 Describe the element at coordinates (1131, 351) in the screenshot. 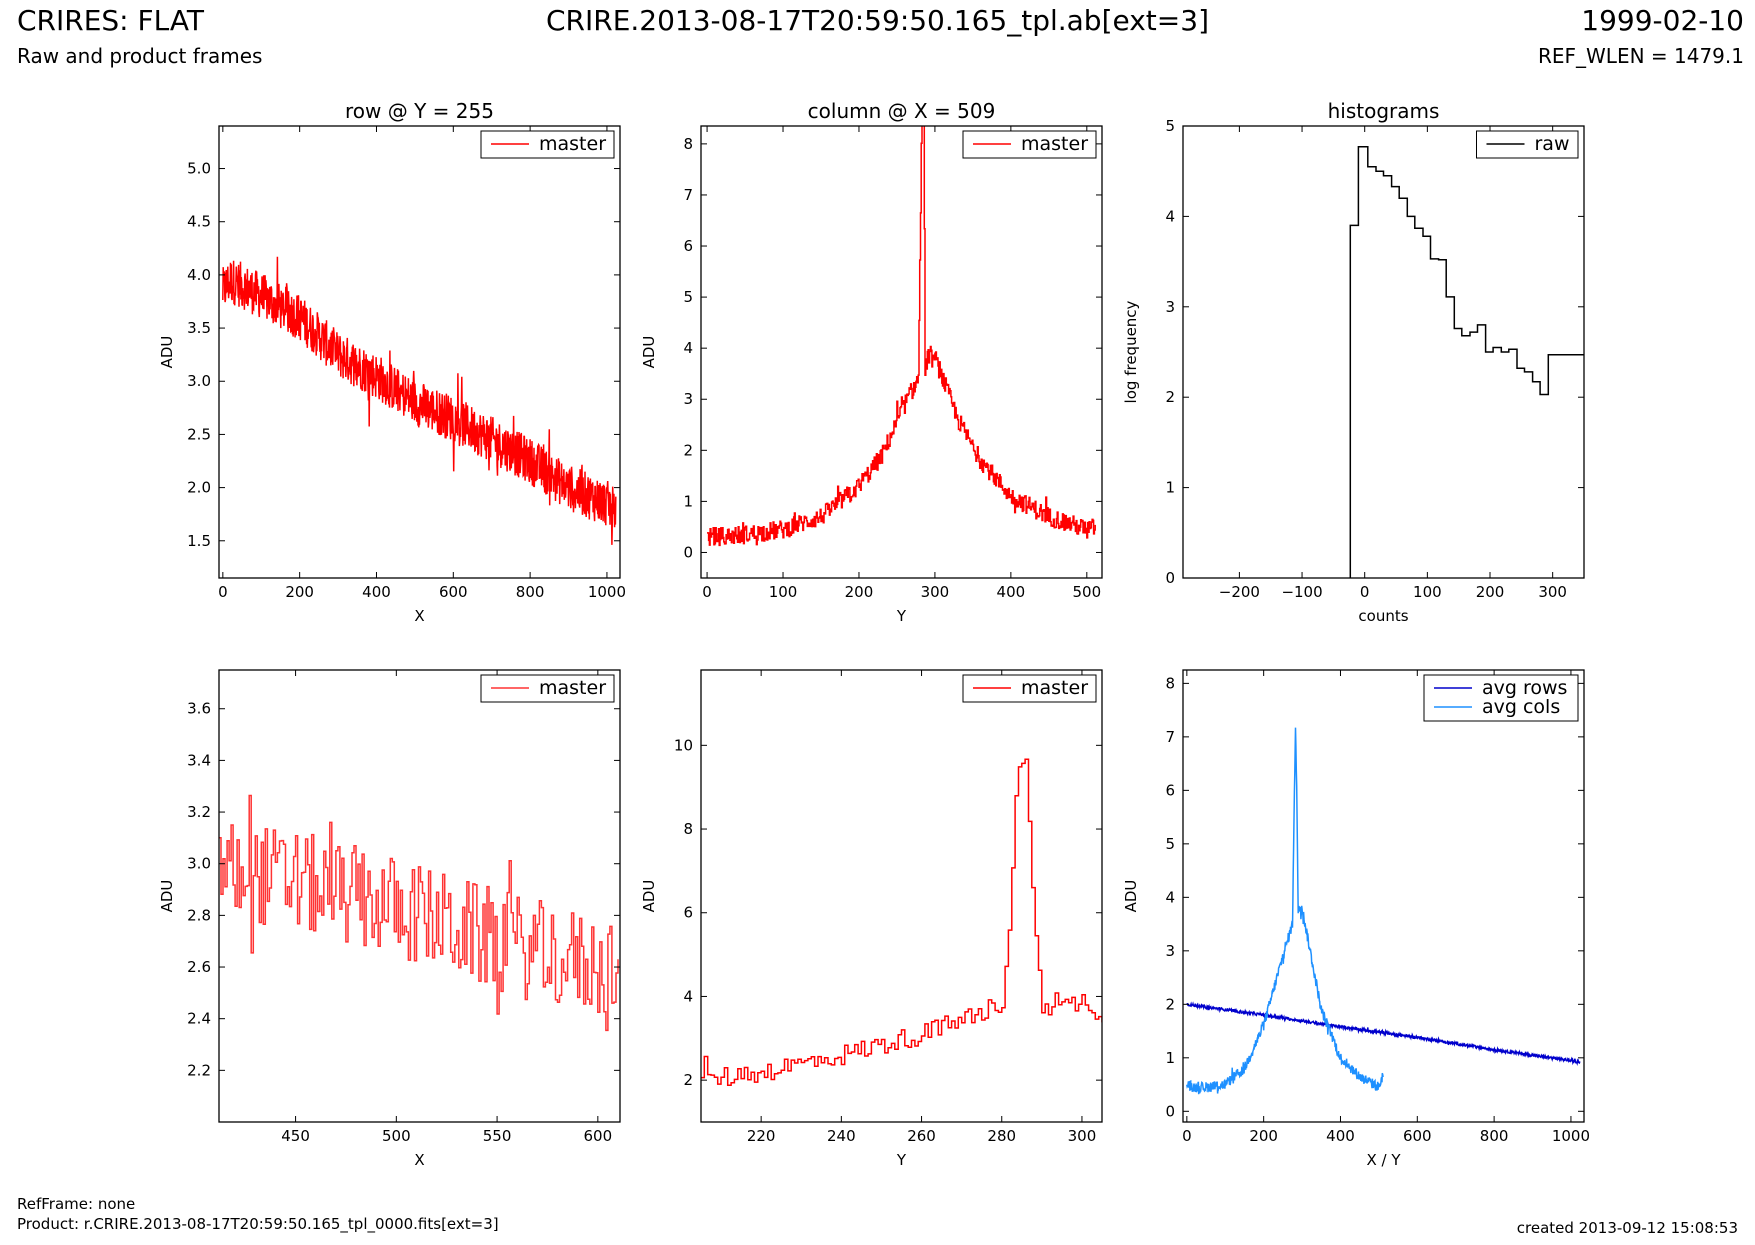

I see `y-axis-label: log frequency` at that location.